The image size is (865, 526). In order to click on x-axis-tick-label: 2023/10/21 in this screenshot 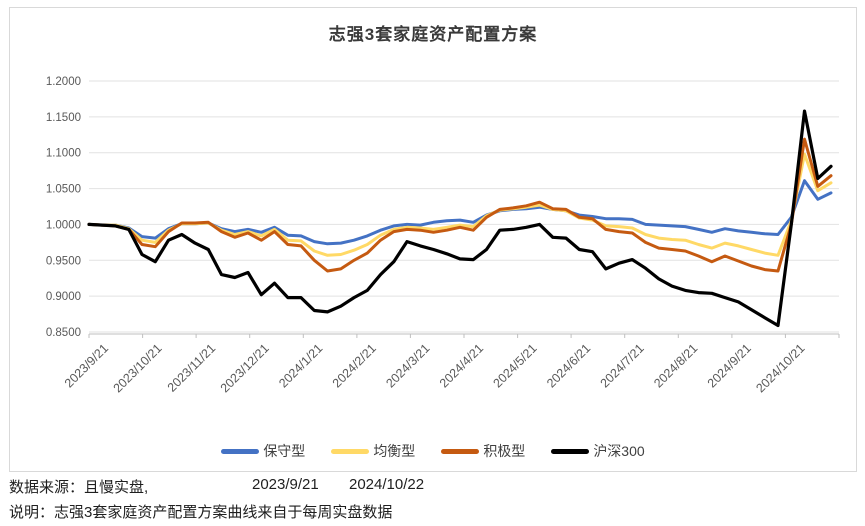, I will do `click(138, 368)`.